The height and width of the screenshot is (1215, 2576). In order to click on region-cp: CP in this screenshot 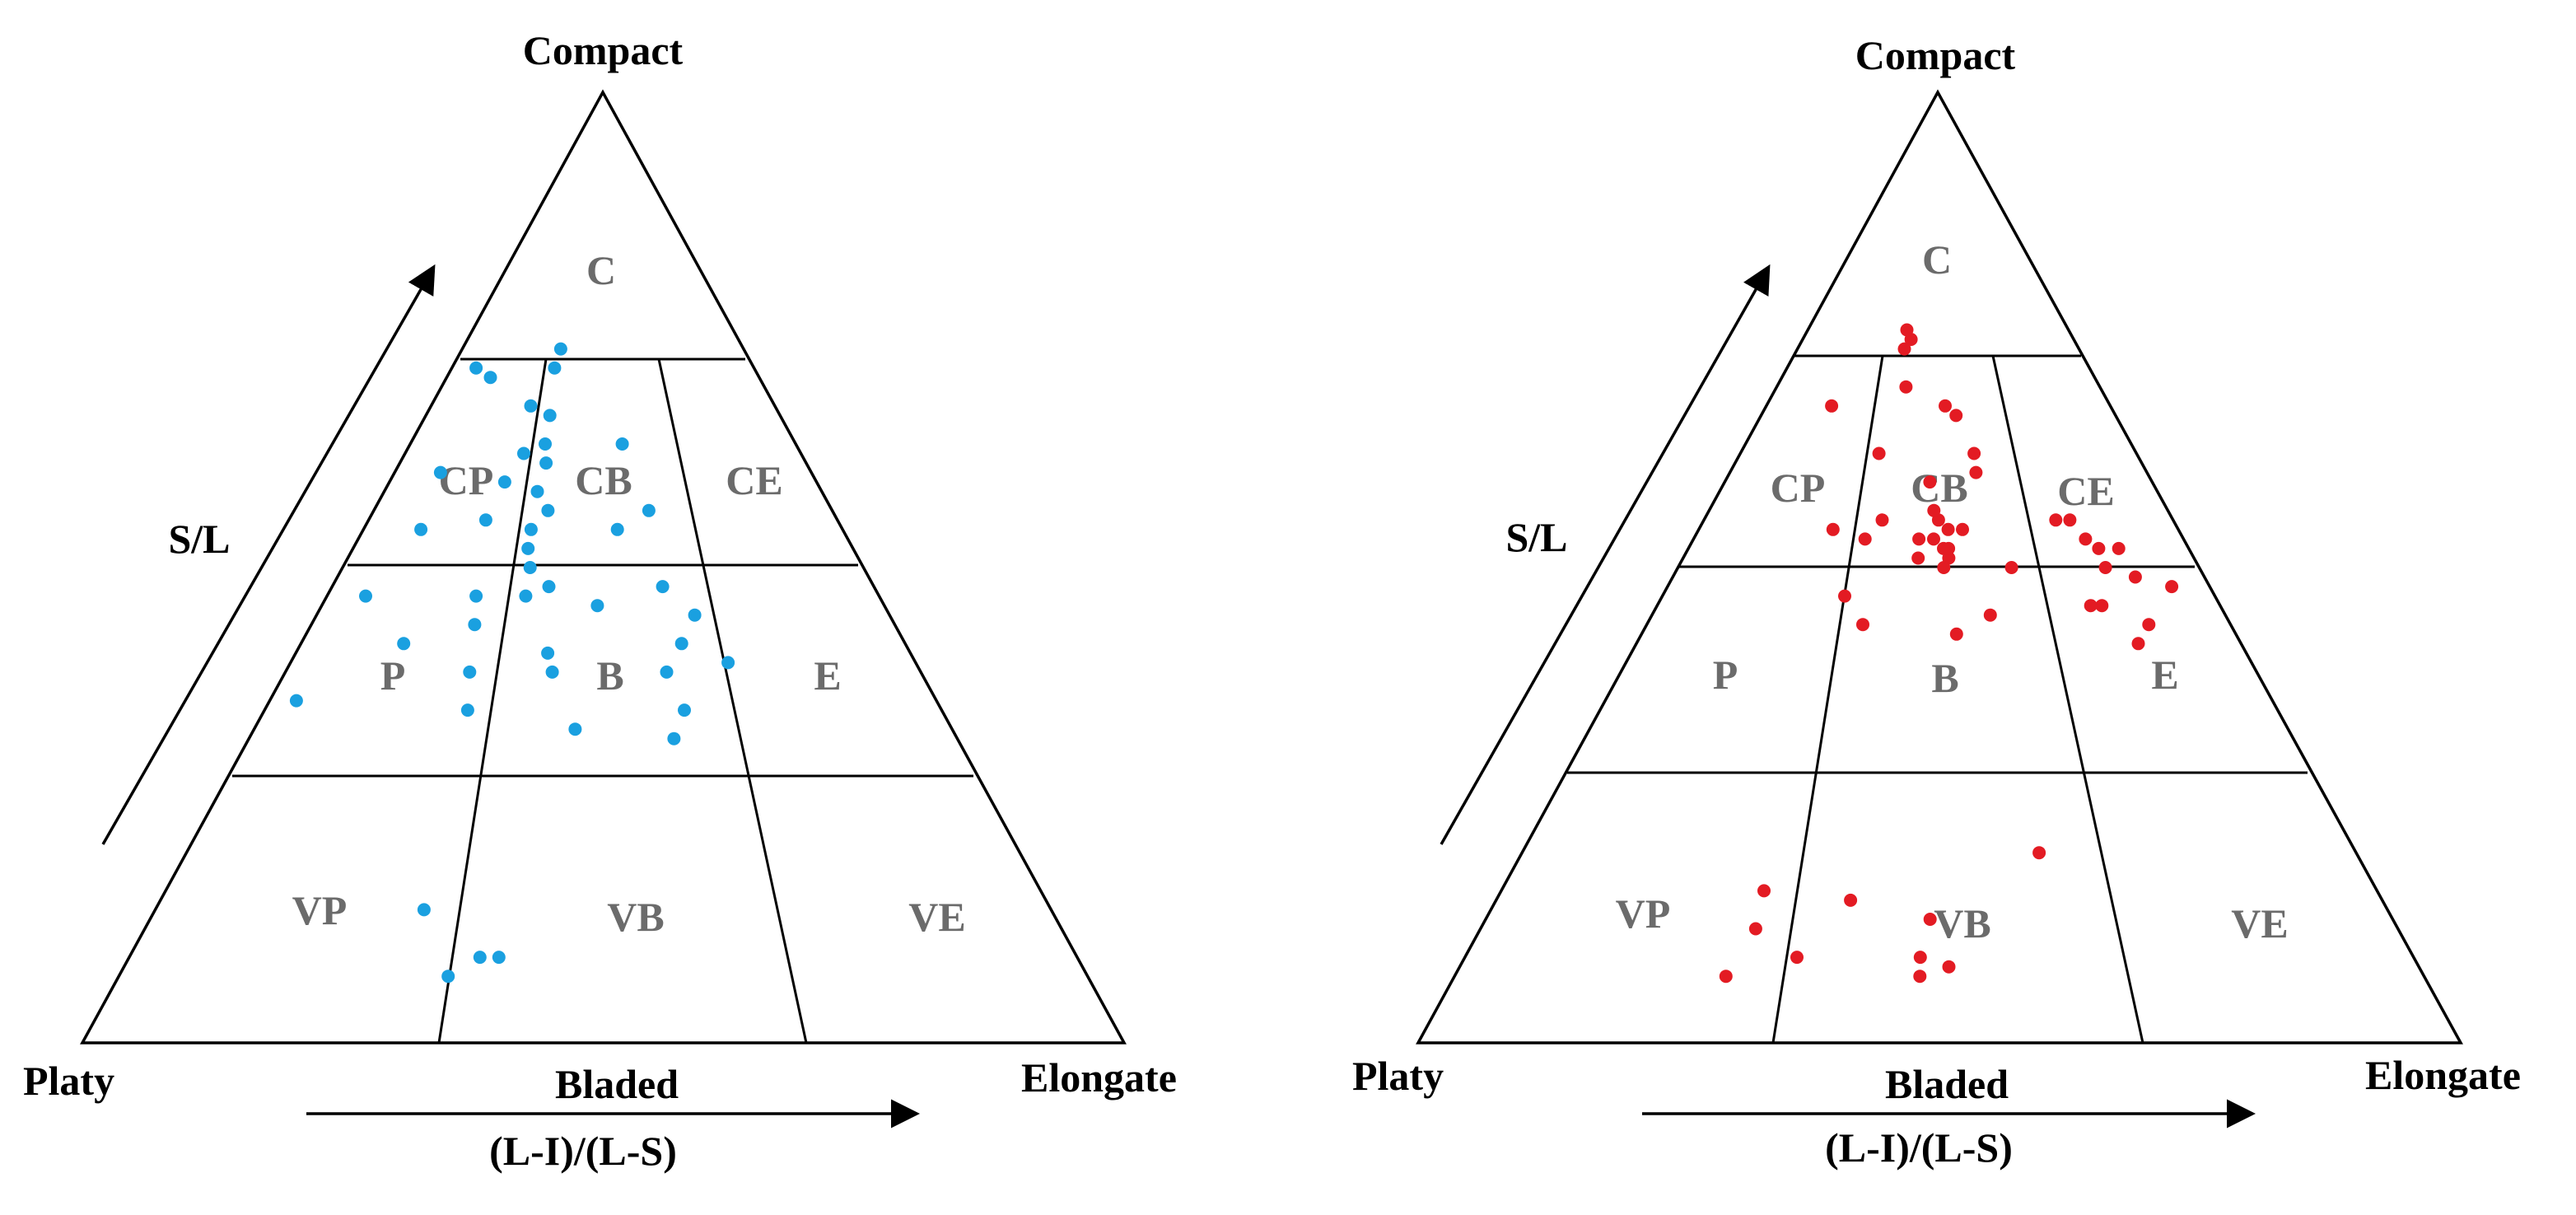, I will do `click(1798, 488)`.